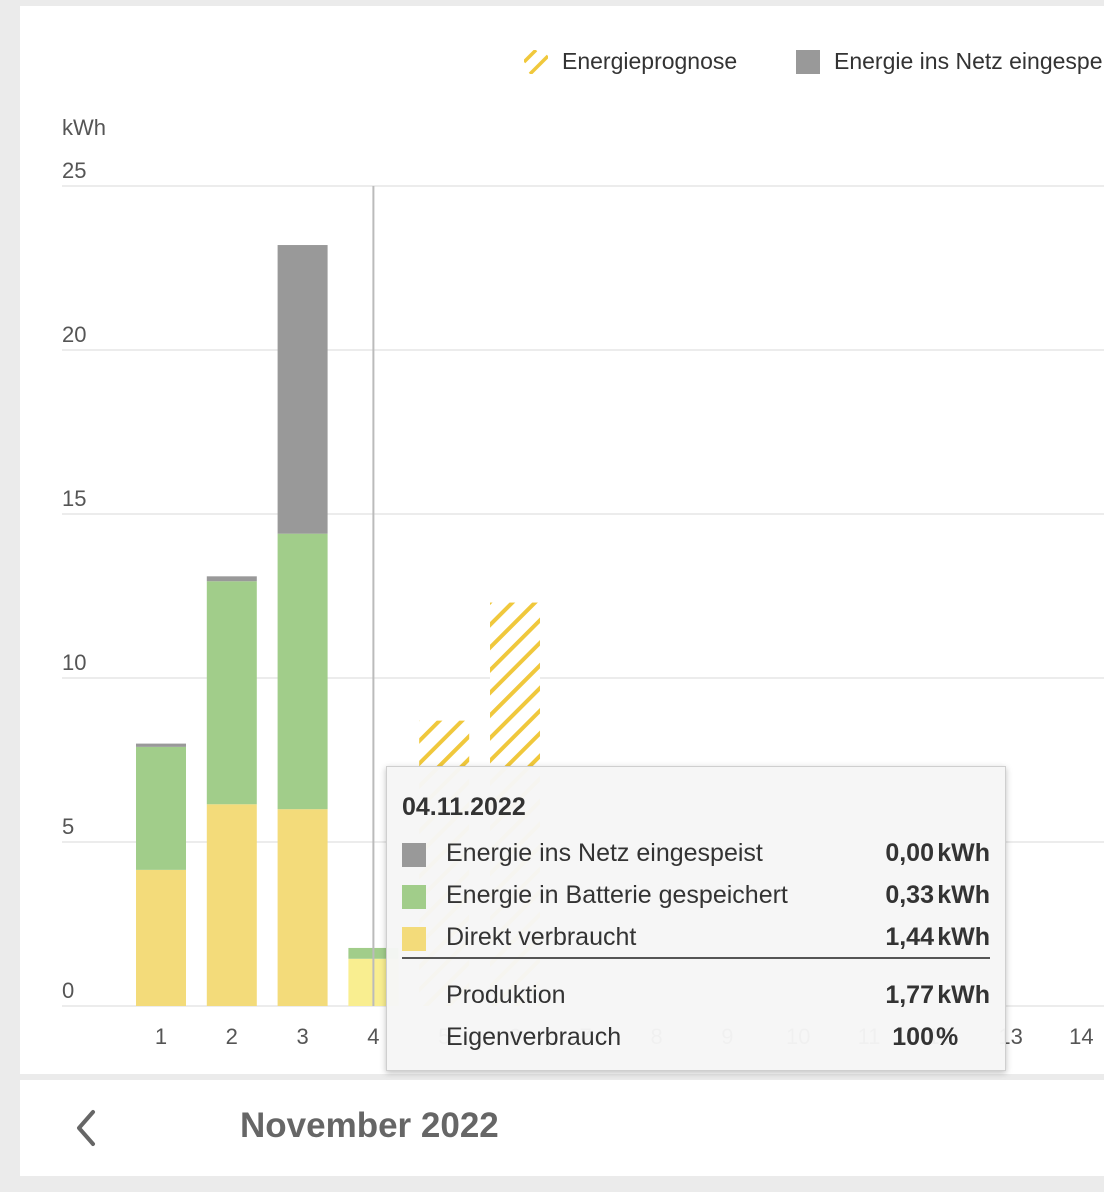 The image size is (1104, 1192). Describe the element at coordinates (369, 1125) in the screenshot. I see `month-title: November 2022` at that location.